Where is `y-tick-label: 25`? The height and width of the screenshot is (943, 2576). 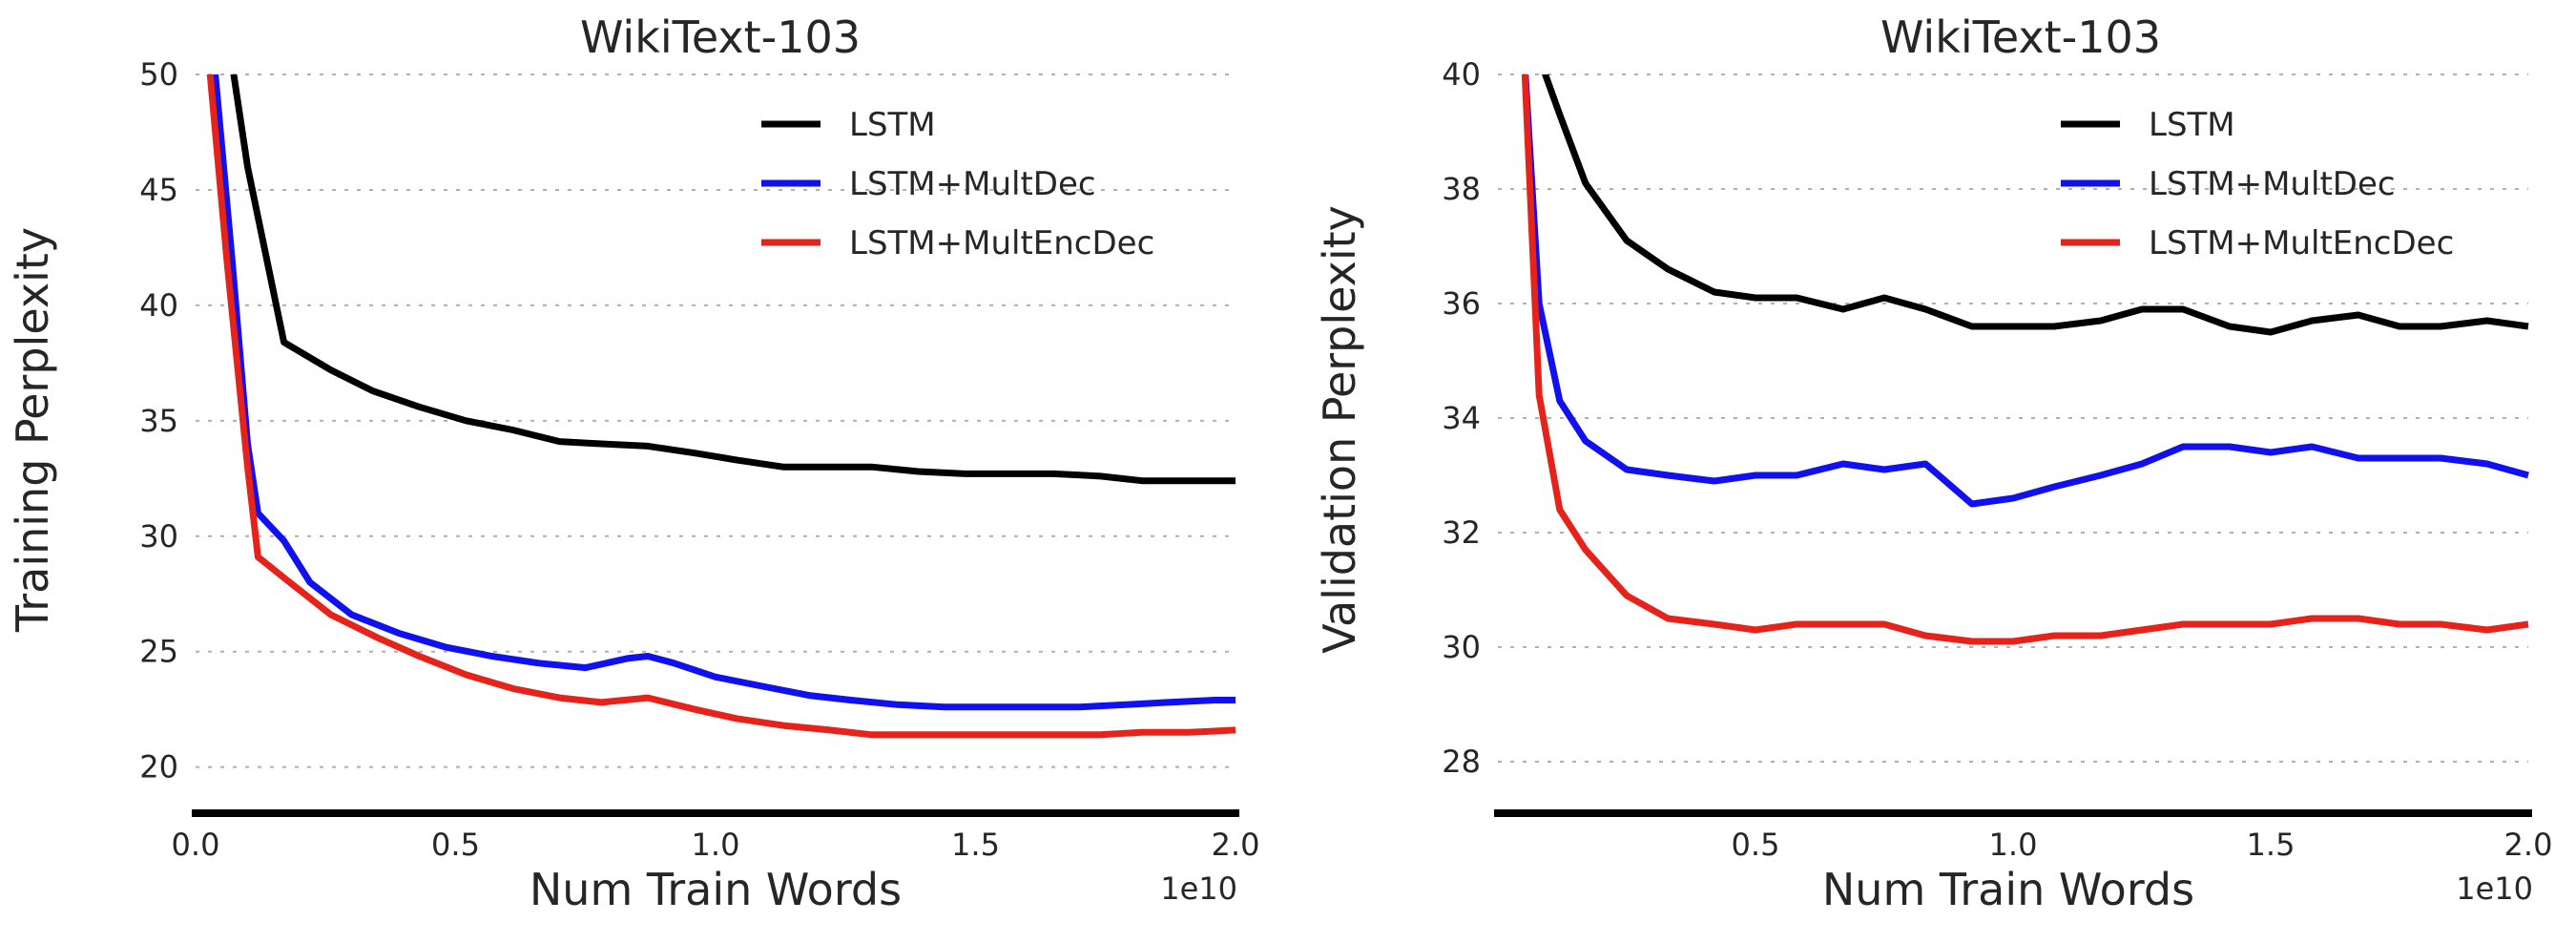 y-tick-label: 25 is located at coordinates (158, 652).